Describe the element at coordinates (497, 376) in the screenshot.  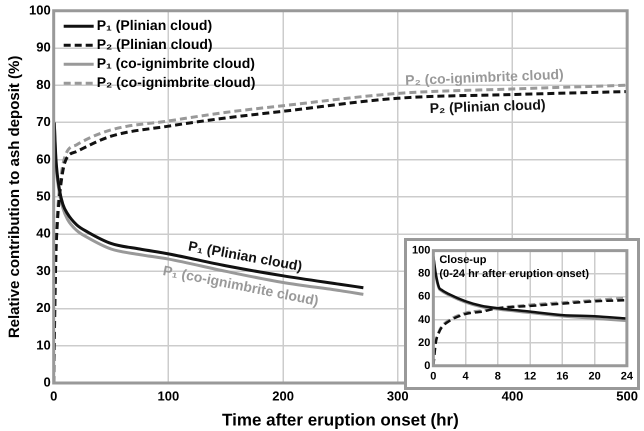
I see `x-tick-label: 8` at that location.